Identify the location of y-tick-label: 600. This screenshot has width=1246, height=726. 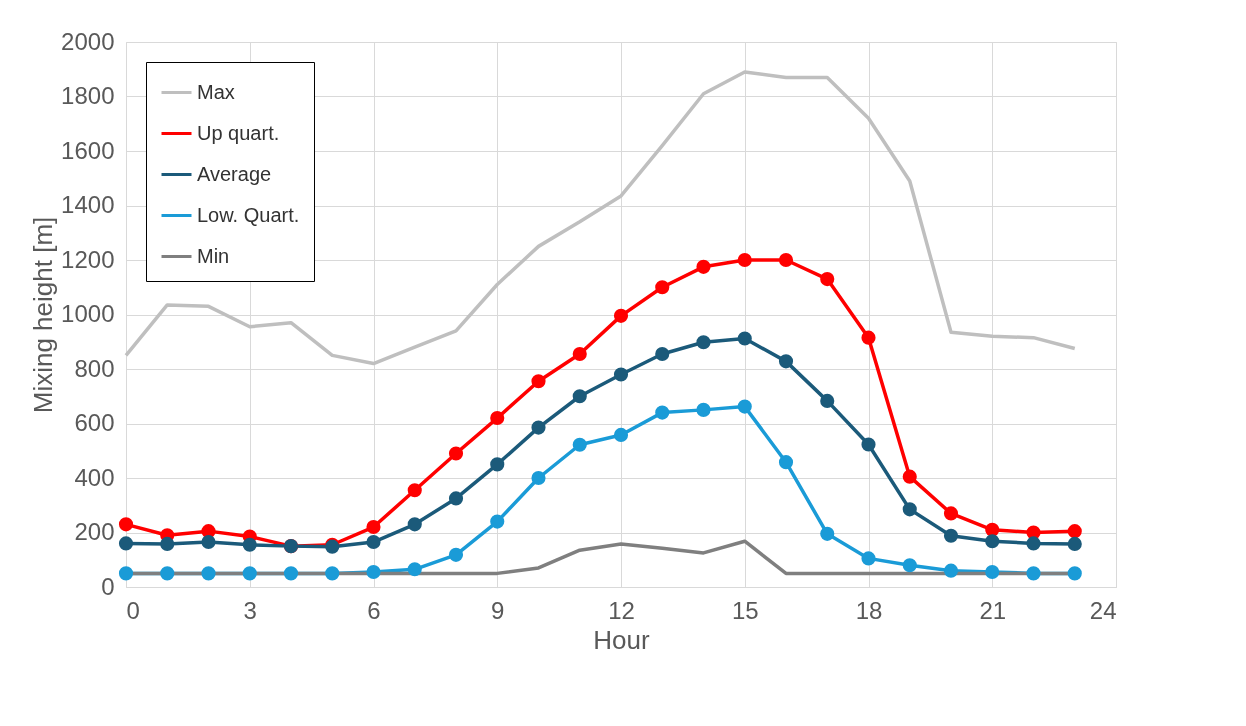
(94, 422).